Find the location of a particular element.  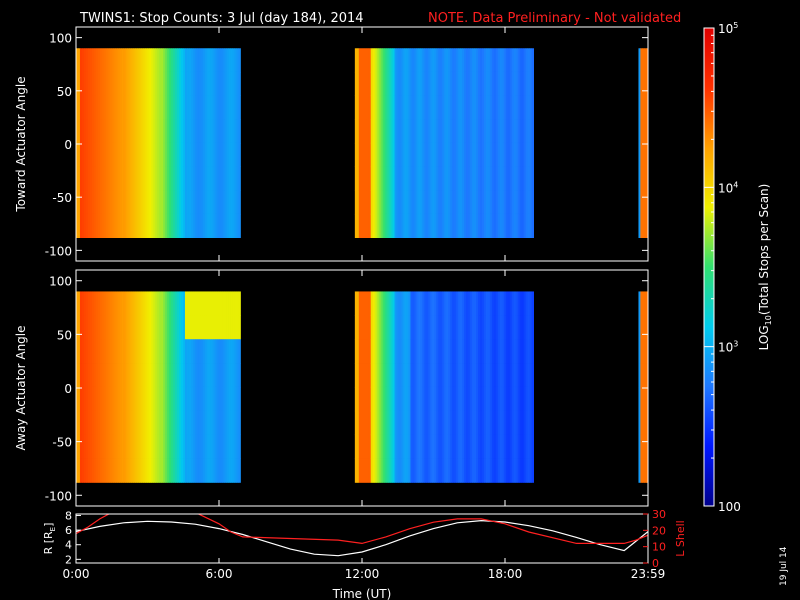

y-tick-label: -100 is located at coordinates (58, 251).